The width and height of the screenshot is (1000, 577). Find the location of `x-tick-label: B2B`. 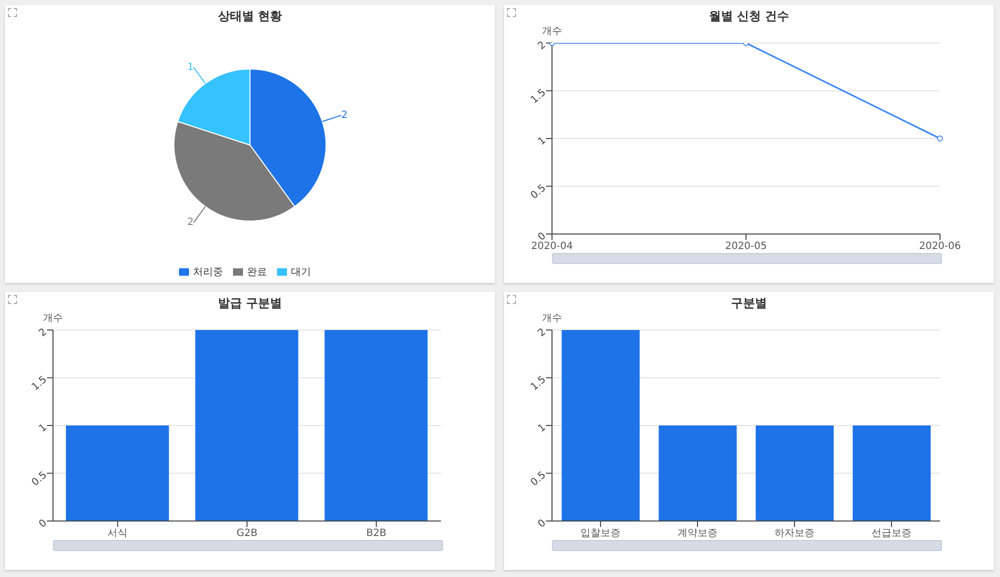

x-tick-label: B2B is located at coordinates (376, 534).